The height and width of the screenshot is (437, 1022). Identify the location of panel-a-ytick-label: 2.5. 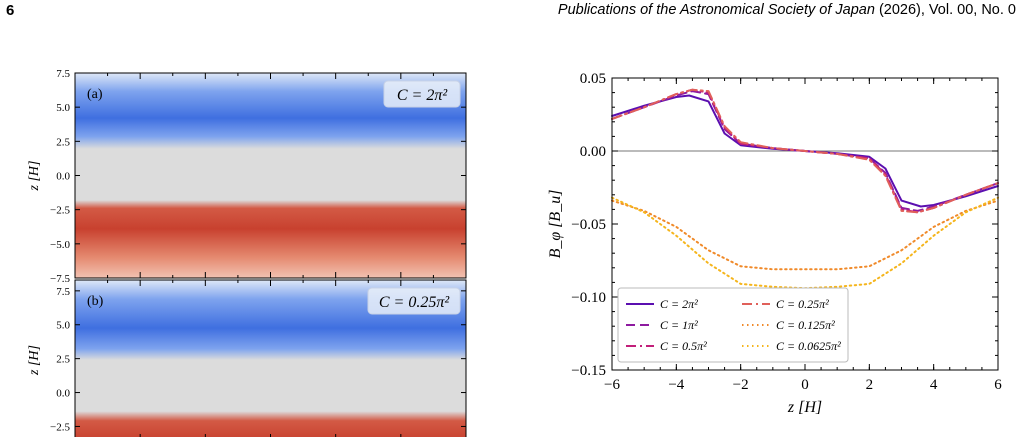
(63, 142).